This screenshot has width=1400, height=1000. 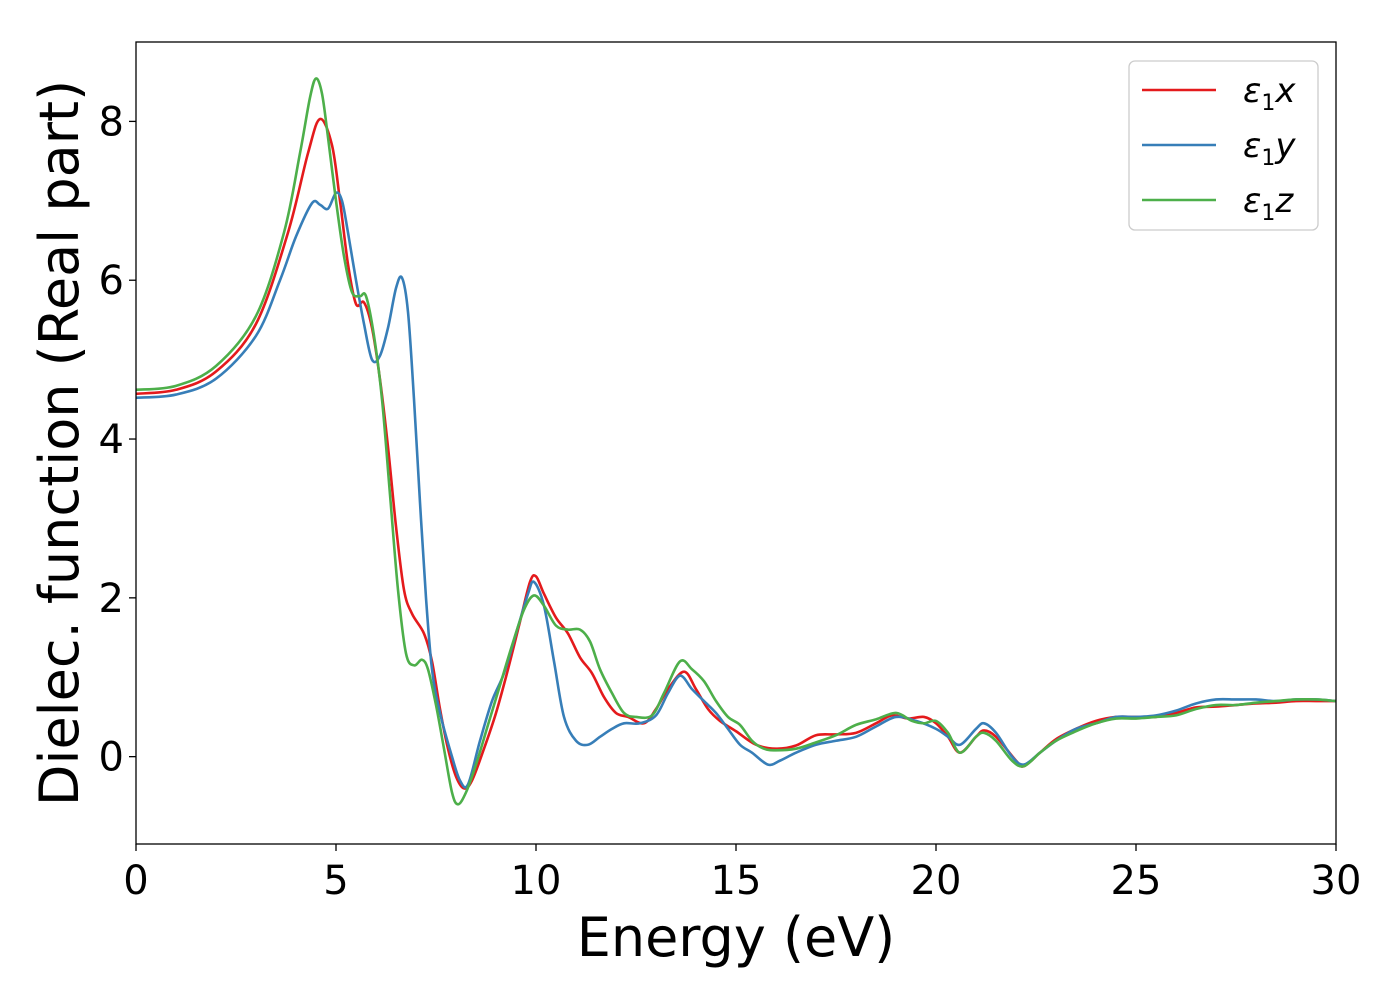 What do you see at coordinates (736, 881) in the screenshot?
I see `x-tick-label: 15` at bounding box center [736, 881].